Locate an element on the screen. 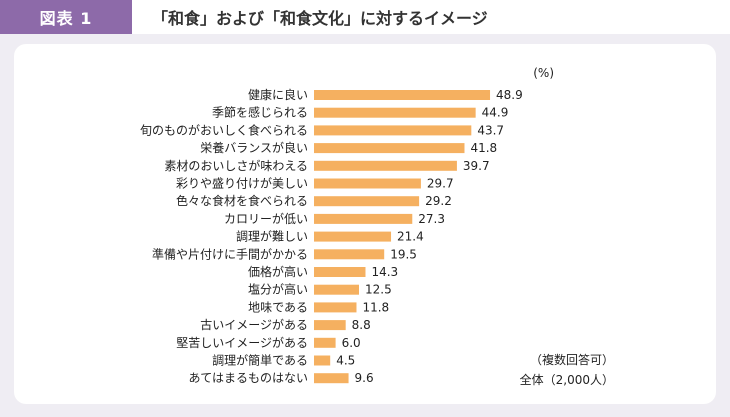  category-label: 調理が難しい is located at coordinates (272, 236).